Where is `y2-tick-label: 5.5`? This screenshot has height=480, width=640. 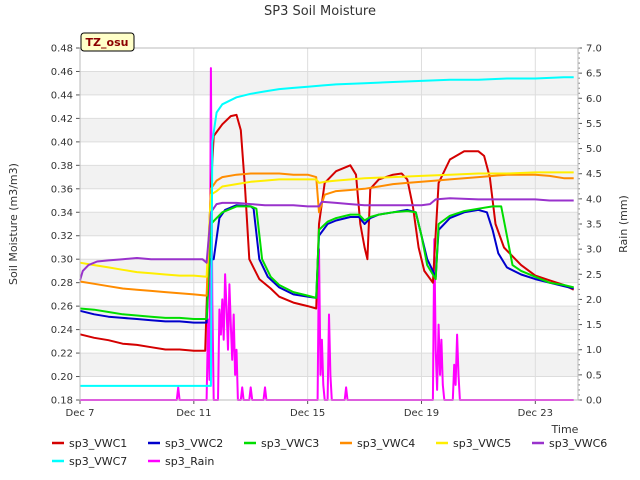 y2-tick-label: 5.5 is located at coordinates (594, 124).